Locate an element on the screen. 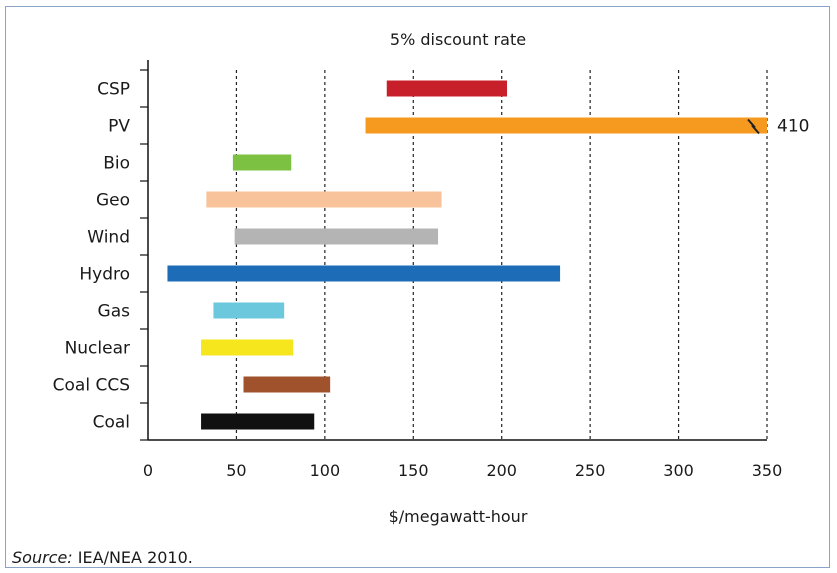 The height and width of the screenshot is (573, 837). x-tick-label-50: 50 is located at coordinates (236, 470).